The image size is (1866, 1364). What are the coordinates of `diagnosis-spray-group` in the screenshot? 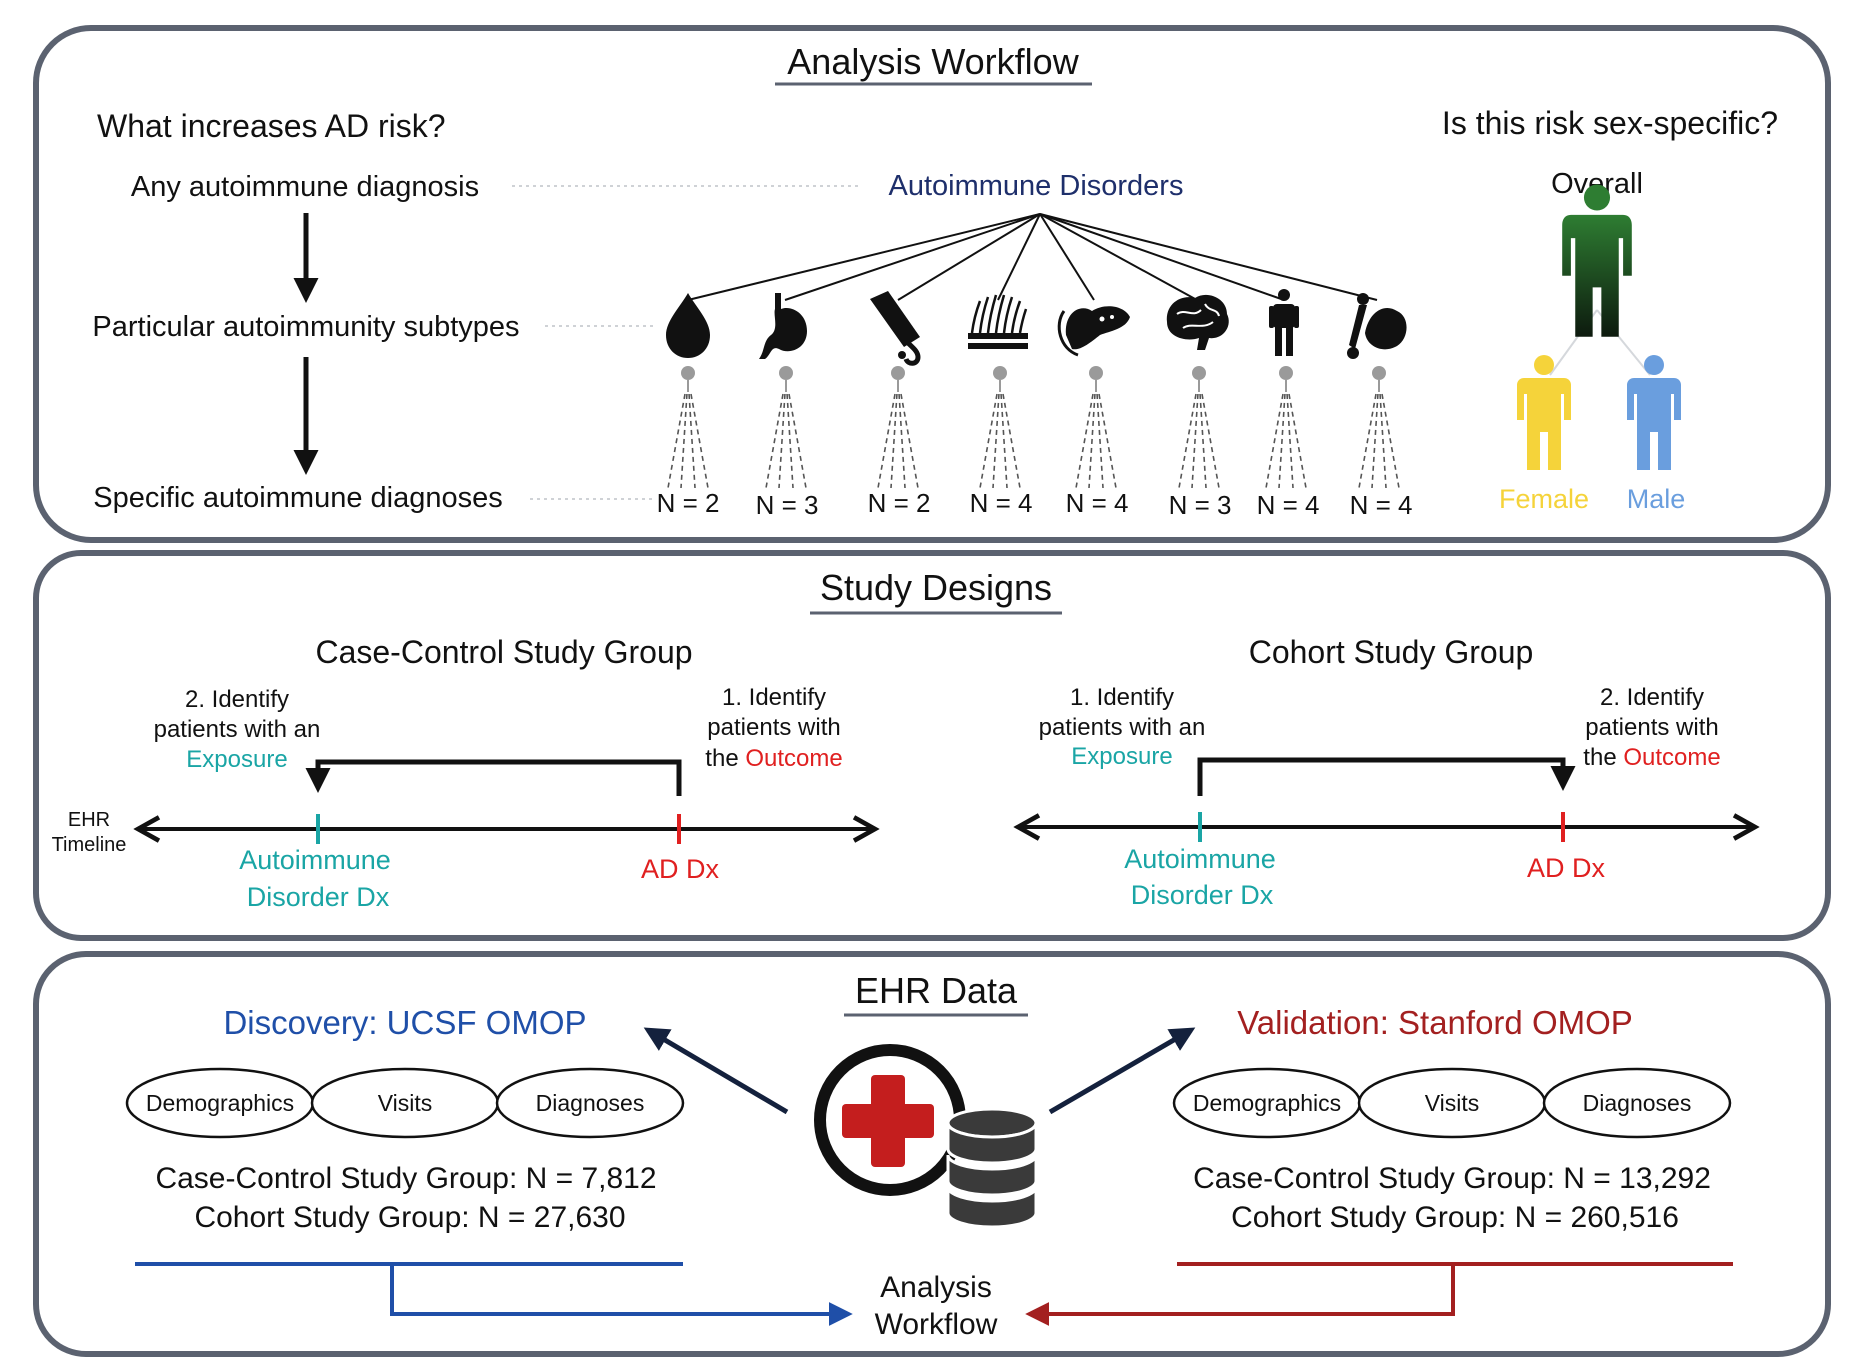 It's located at (1033, 427).